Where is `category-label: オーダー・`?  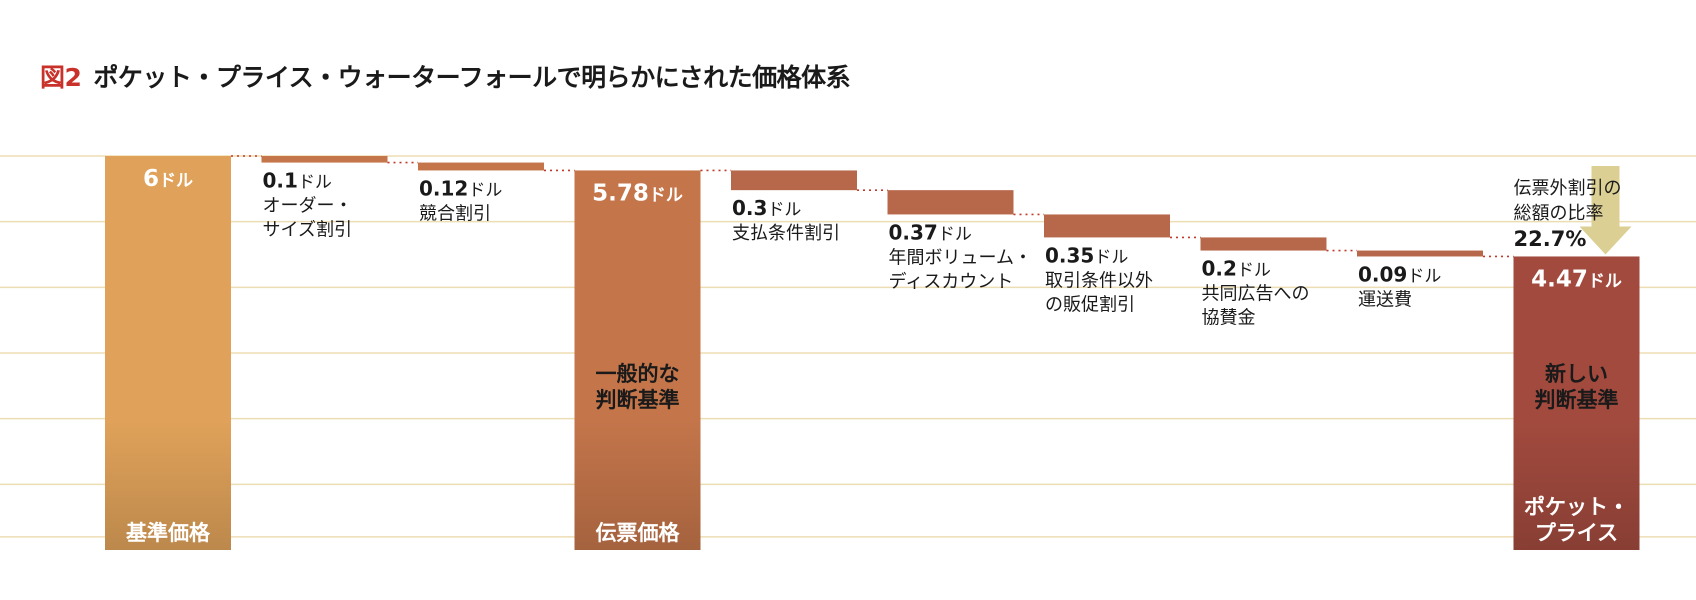 category-label: オーダー・ is located at coordinates (308, 206).